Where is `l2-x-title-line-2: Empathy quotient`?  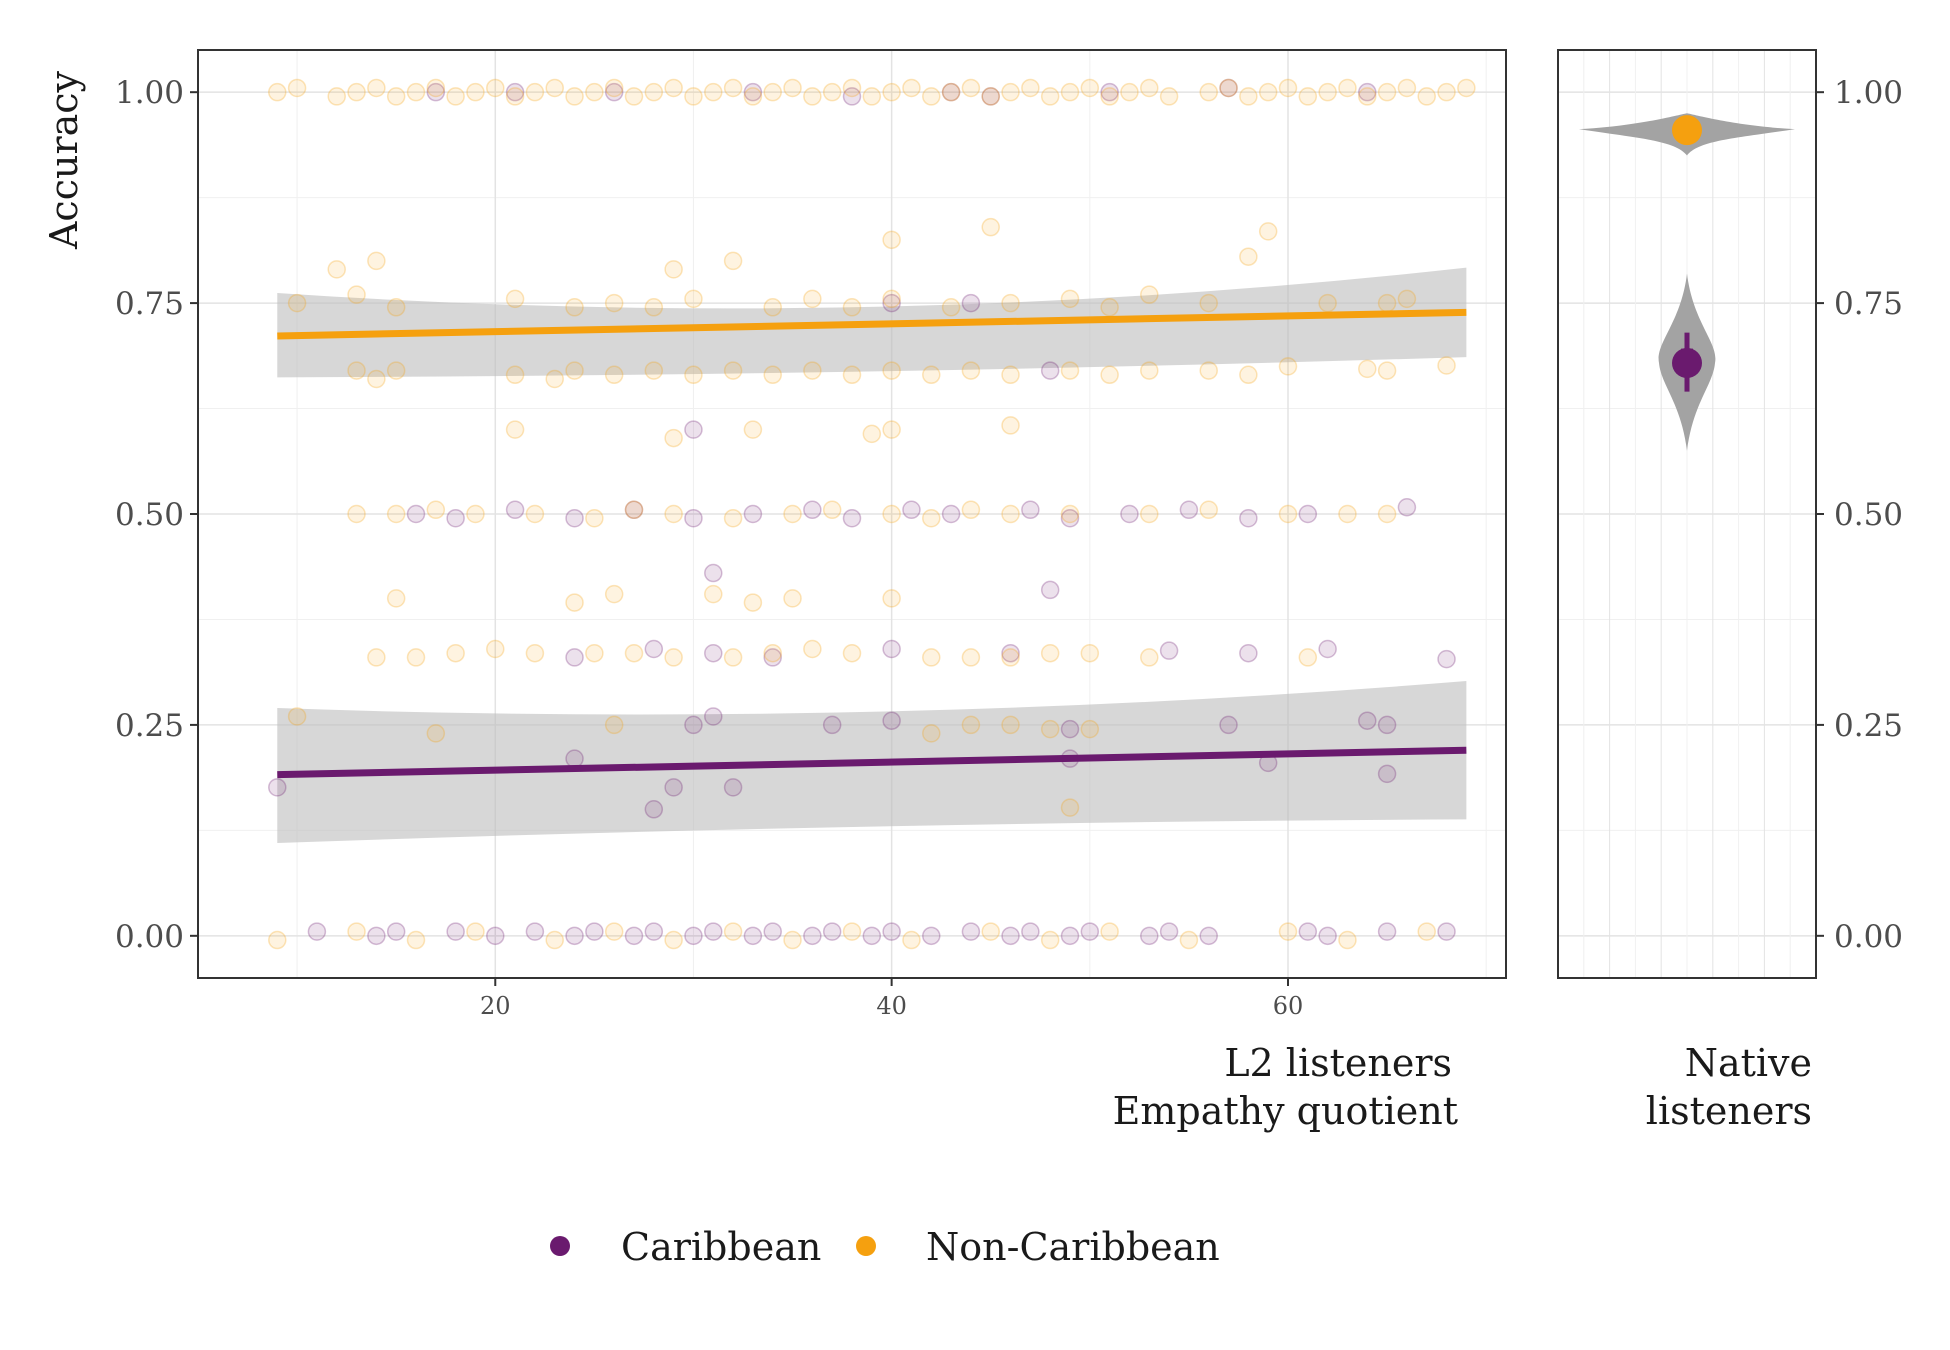 l2-x-title-line-2: Empathy quotient is located at coordinates (1285, 1111).